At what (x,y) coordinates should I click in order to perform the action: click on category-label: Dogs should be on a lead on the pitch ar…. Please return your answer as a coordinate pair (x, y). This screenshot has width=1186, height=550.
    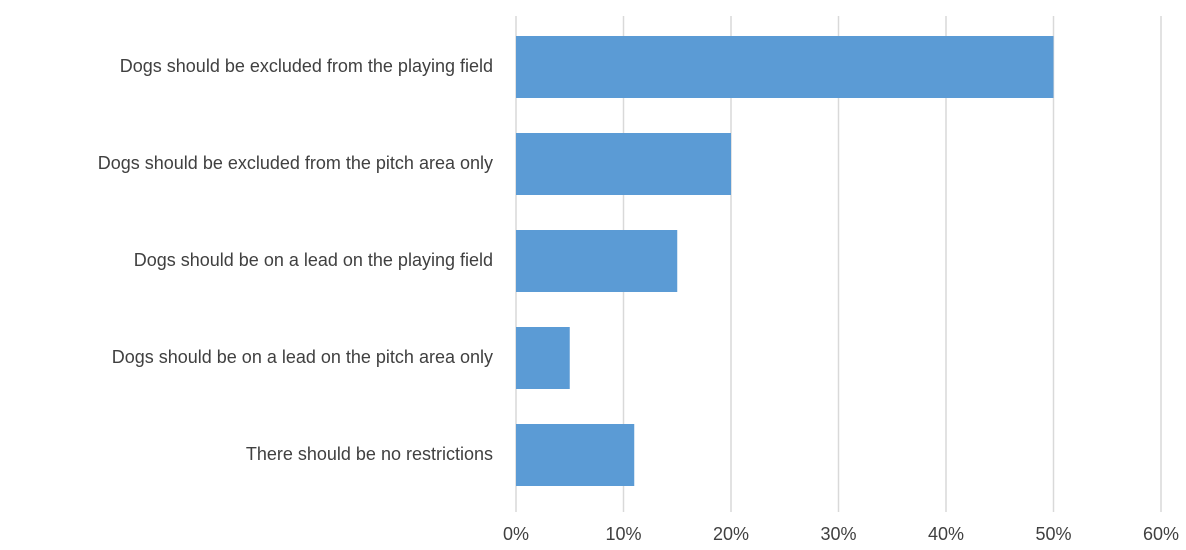
    Looking at the image, I should click on (302, 357).